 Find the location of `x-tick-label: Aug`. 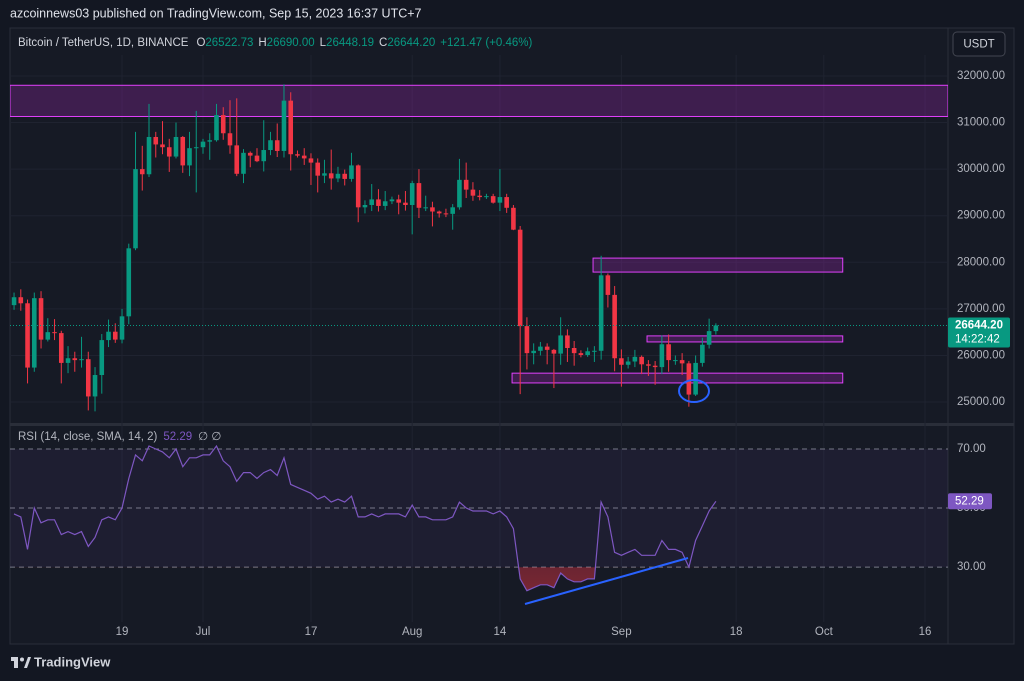

x-tick-label: Aug is located at coordinates (412, 632).